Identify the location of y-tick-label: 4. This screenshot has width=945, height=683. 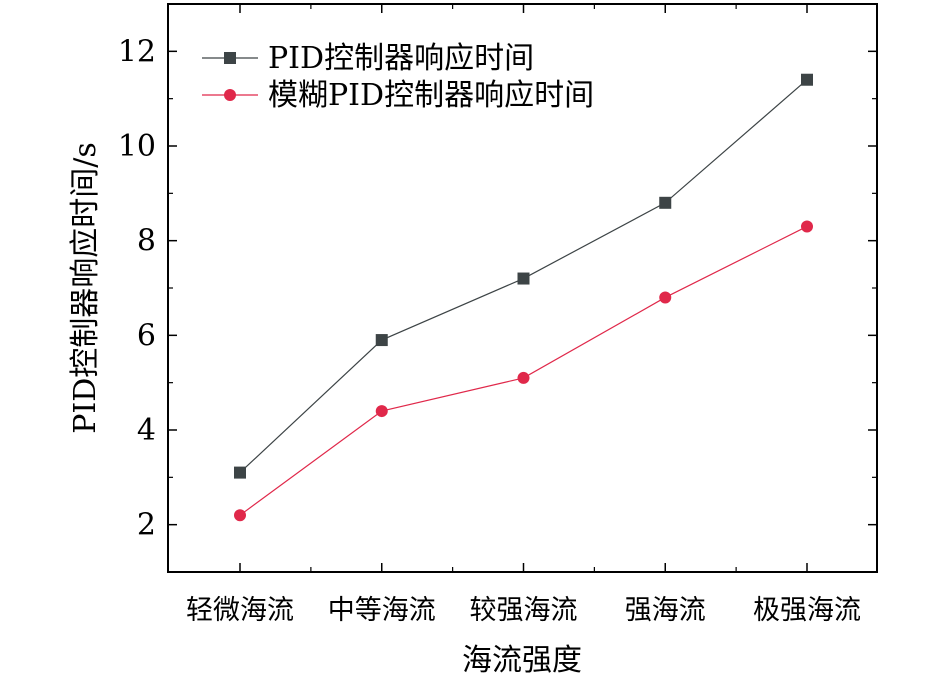
(146, 430).